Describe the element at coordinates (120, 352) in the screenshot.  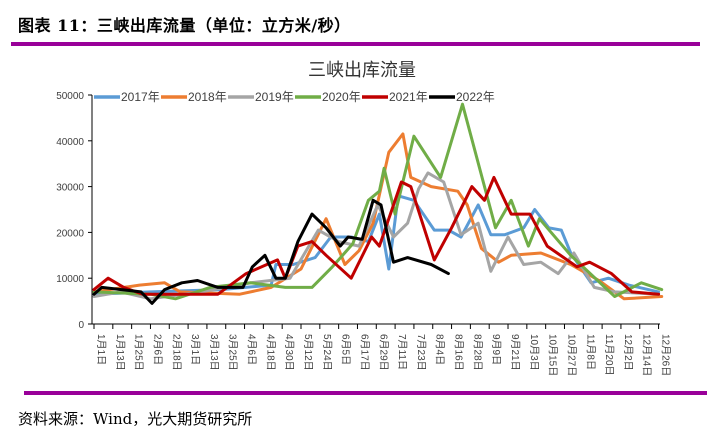
I see `x-tick-label: 1月13日` at that location.